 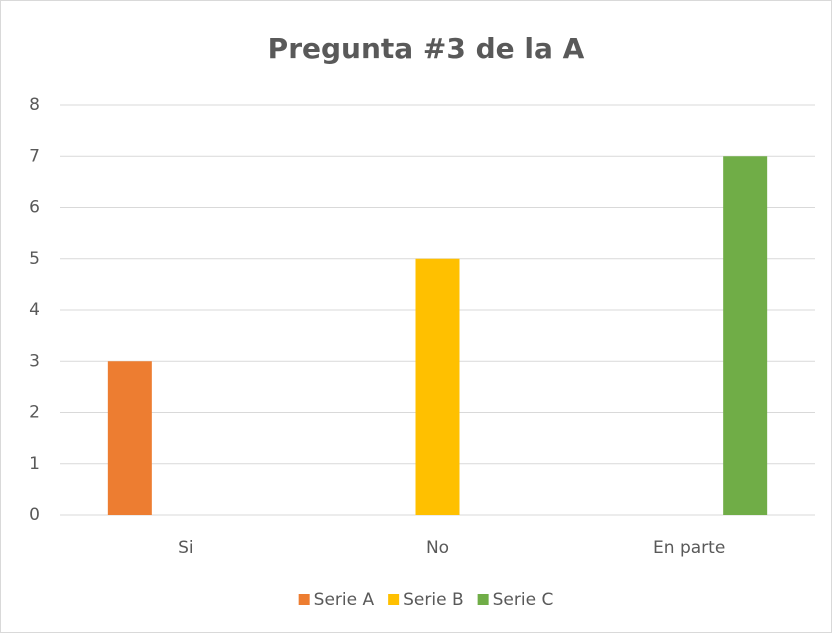 What do you see at coordinates (34, 208) in the screenshot?
I see `y-tick-label: 6` at bounding box center [34, 208].